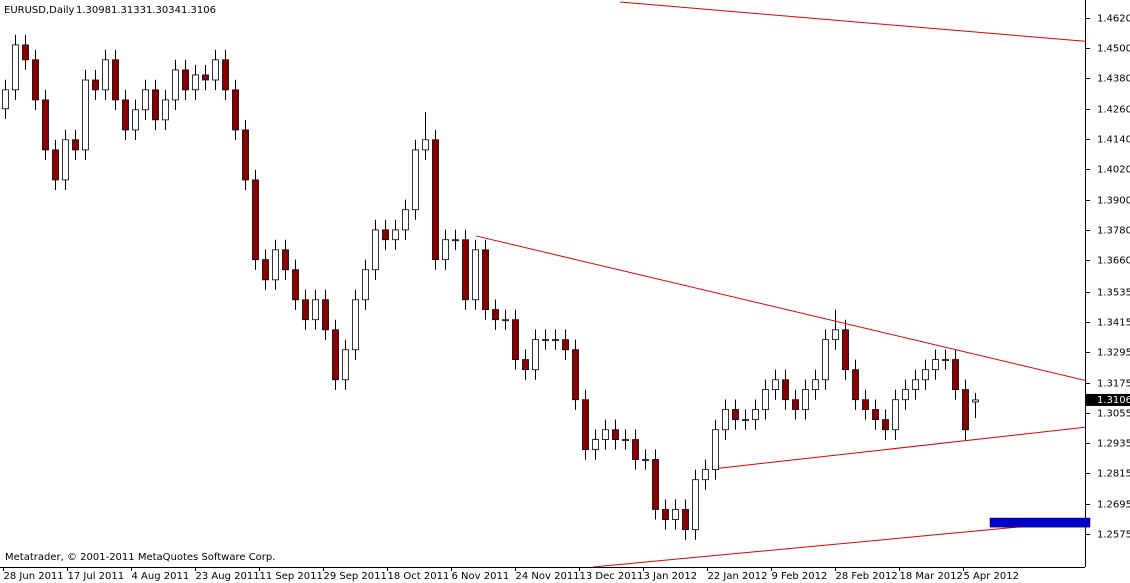 The height and width of the screenshot is (583, 1130). Describe the element at coordinates (1113, 170) in the screenshot. I see `y-tick-label: 1.4020` at that location.